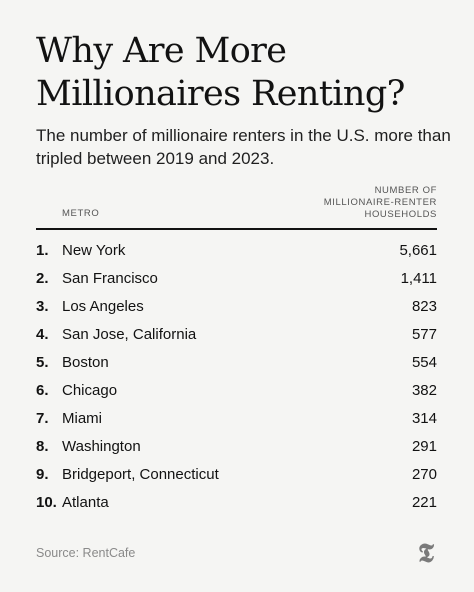  Describe the element at coordinates (400, 214) in the screenshot. I see `column-header-value-line-3: HOUSEHOLDS` at that location.